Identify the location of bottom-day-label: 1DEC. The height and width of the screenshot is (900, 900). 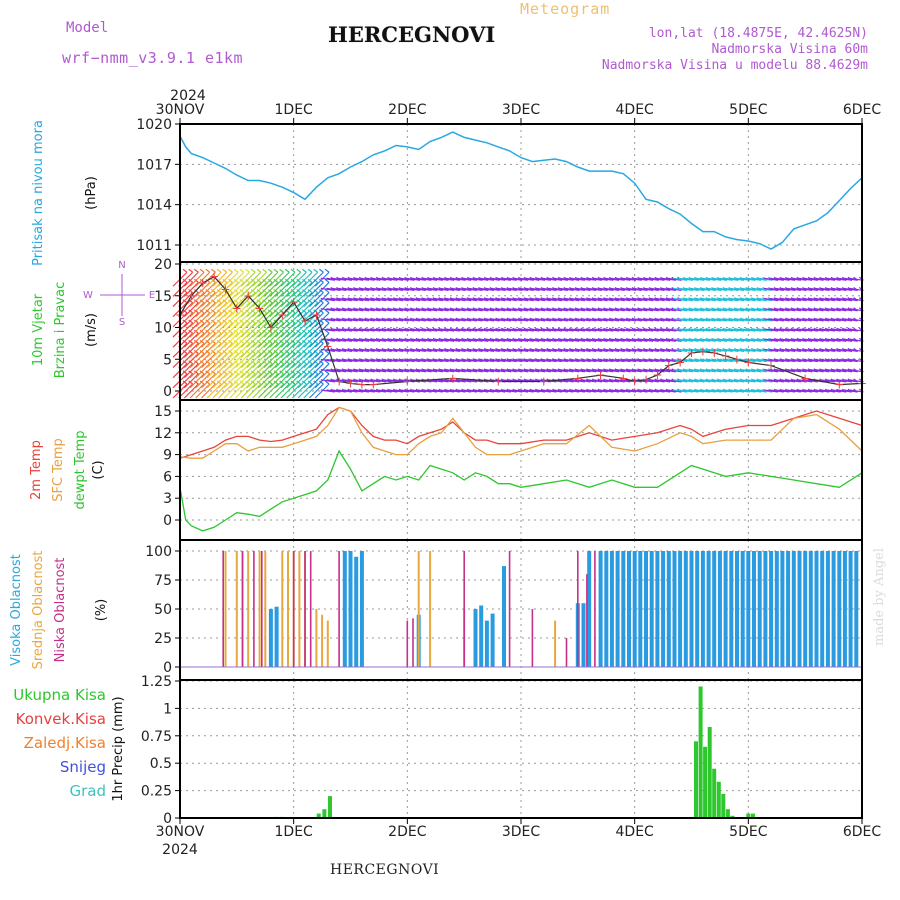
(294, 832).